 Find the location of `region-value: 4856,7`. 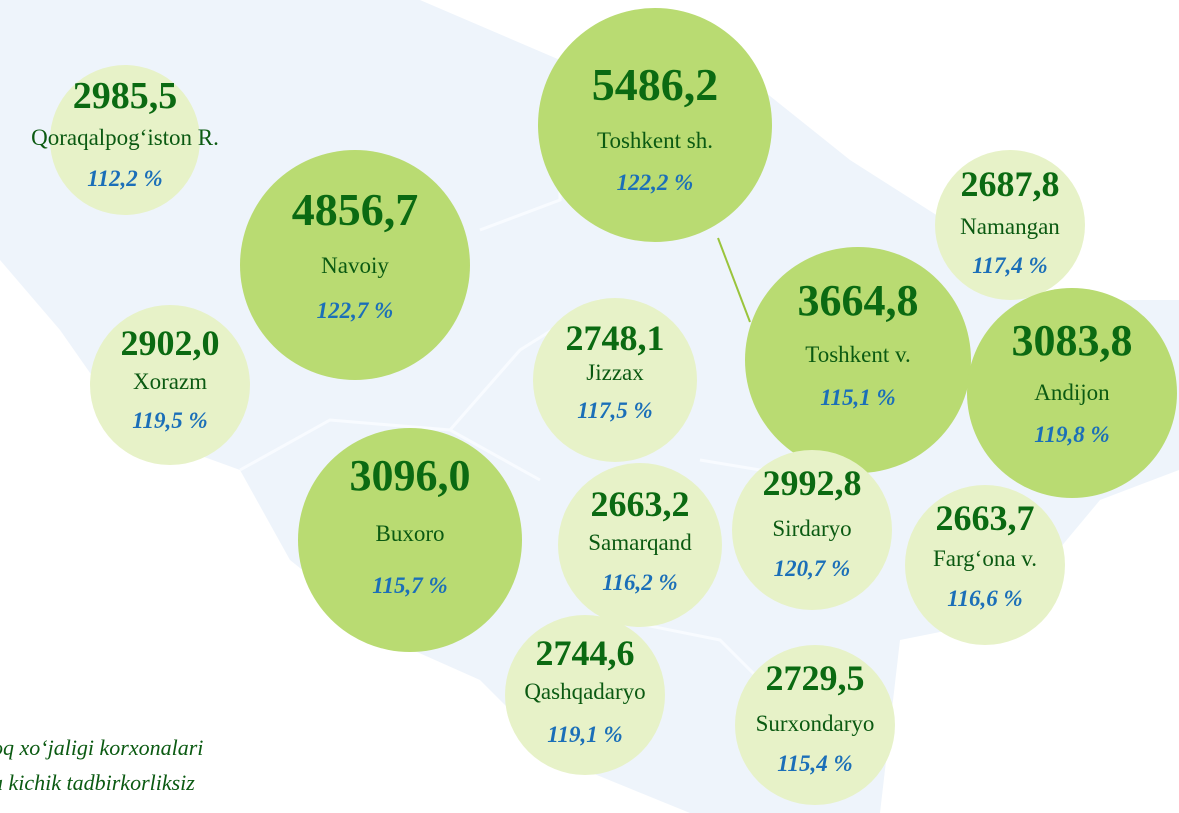

region-value: 4856,7 is located at coordinates (355, 209).